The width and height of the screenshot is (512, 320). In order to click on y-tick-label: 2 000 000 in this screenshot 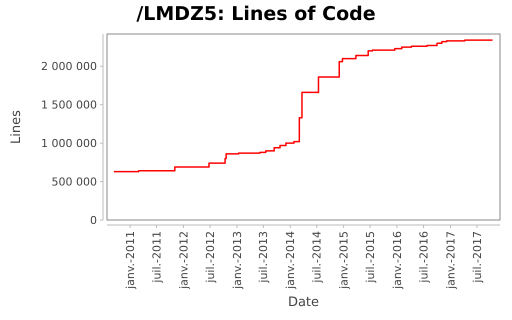, I will do `click(69, 67)`.